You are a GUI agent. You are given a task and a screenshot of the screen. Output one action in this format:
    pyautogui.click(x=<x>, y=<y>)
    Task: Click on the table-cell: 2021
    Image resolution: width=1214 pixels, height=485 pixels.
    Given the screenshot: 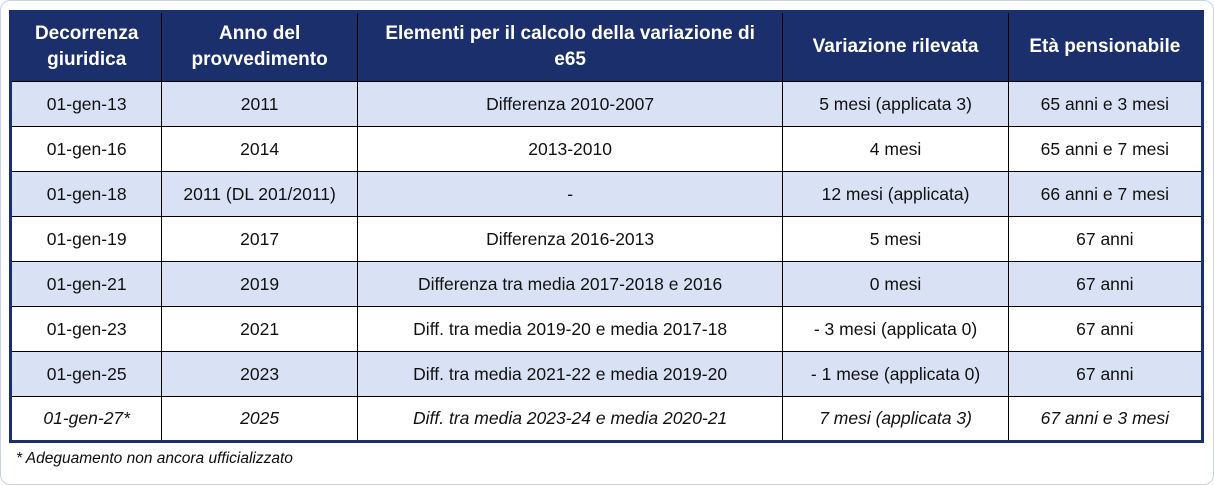 What is the action you would take?
    pyautogui.click(x=259, y=329)
    